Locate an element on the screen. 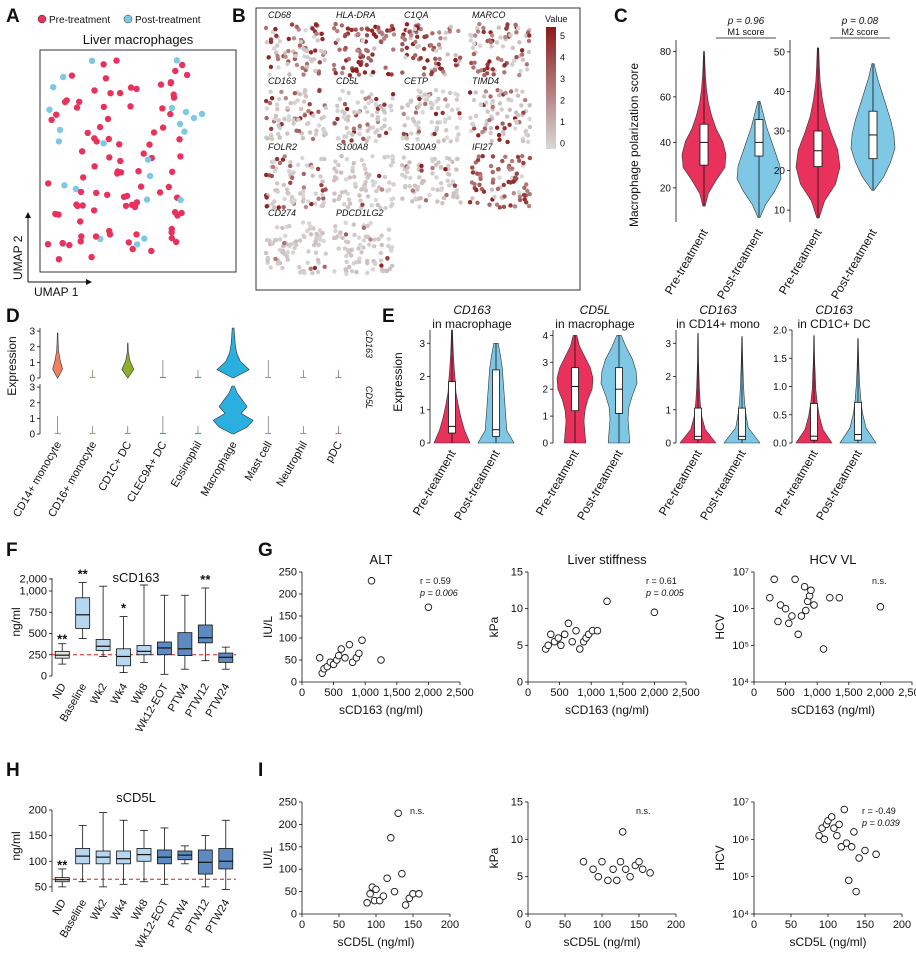 This screenshot has width=916, height=979. e-gene: CD163 is located at coordinates (718, 310).